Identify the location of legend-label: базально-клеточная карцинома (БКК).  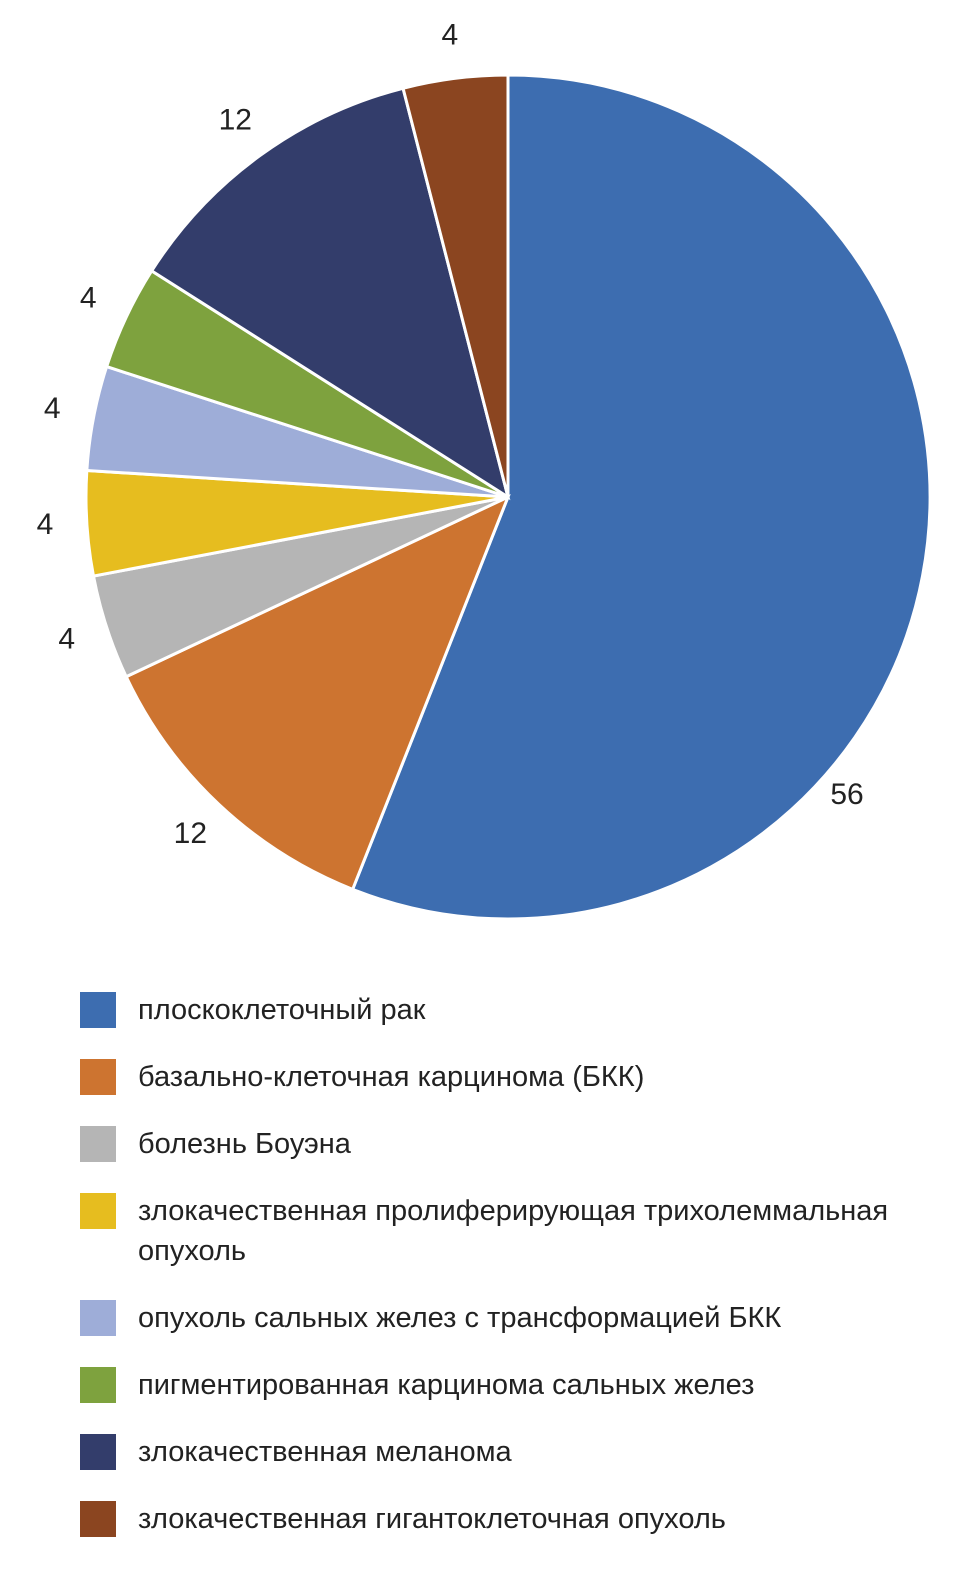
(391, 1077).